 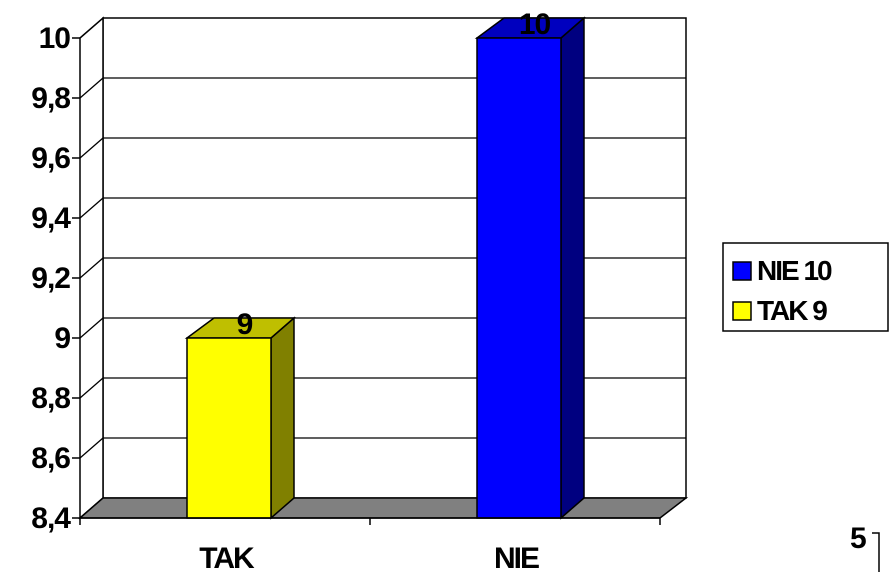 What do you see at coordinates (50, 158) in the screenshot?
I see `y-tick-label: 9,6` at bounding box center [50, 158].